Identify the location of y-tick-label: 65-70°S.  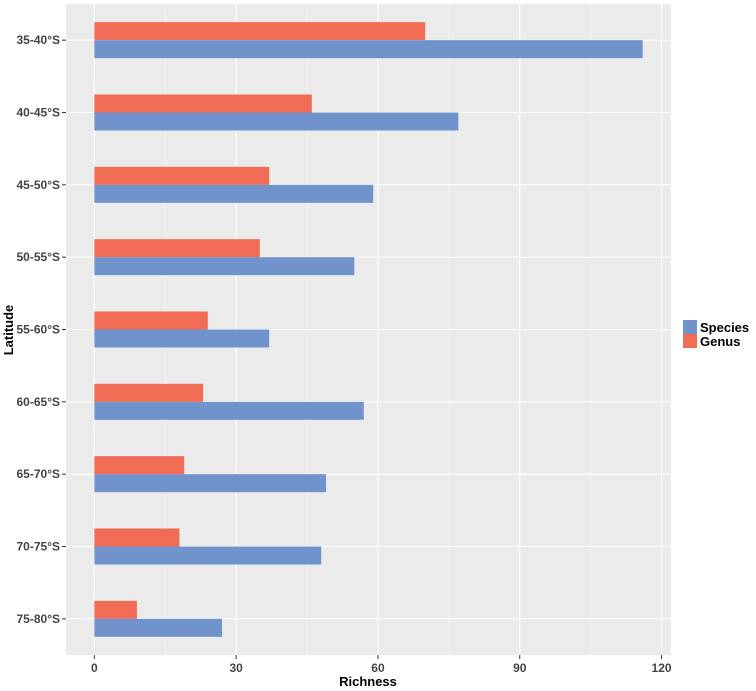
(39, 474).